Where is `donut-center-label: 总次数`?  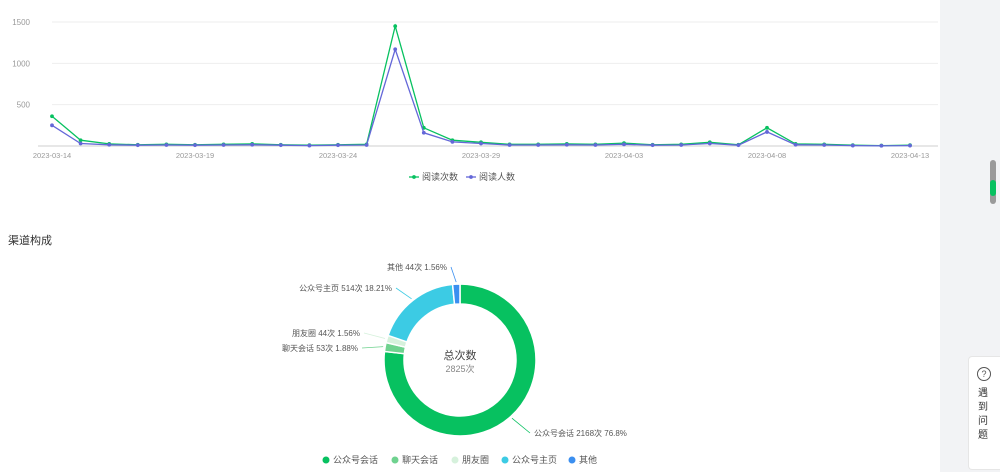
donut-center-label: 总次数 is located at coordinates (460, 355).